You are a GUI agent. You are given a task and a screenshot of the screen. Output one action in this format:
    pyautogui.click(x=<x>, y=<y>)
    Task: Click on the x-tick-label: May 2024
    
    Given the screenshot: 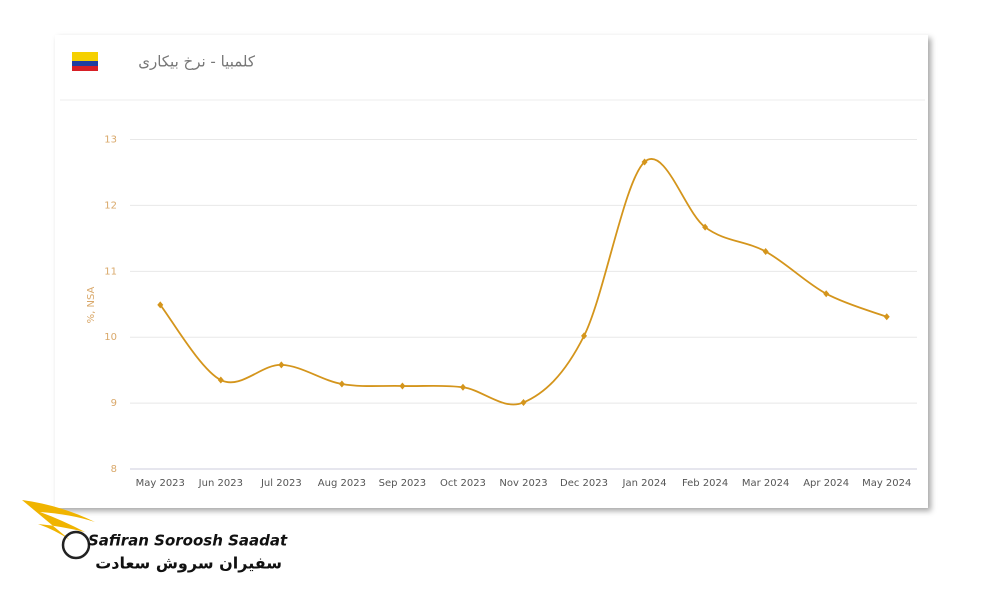 What is the action you would take?
    pyautogui.click(x=886, y=483)
    